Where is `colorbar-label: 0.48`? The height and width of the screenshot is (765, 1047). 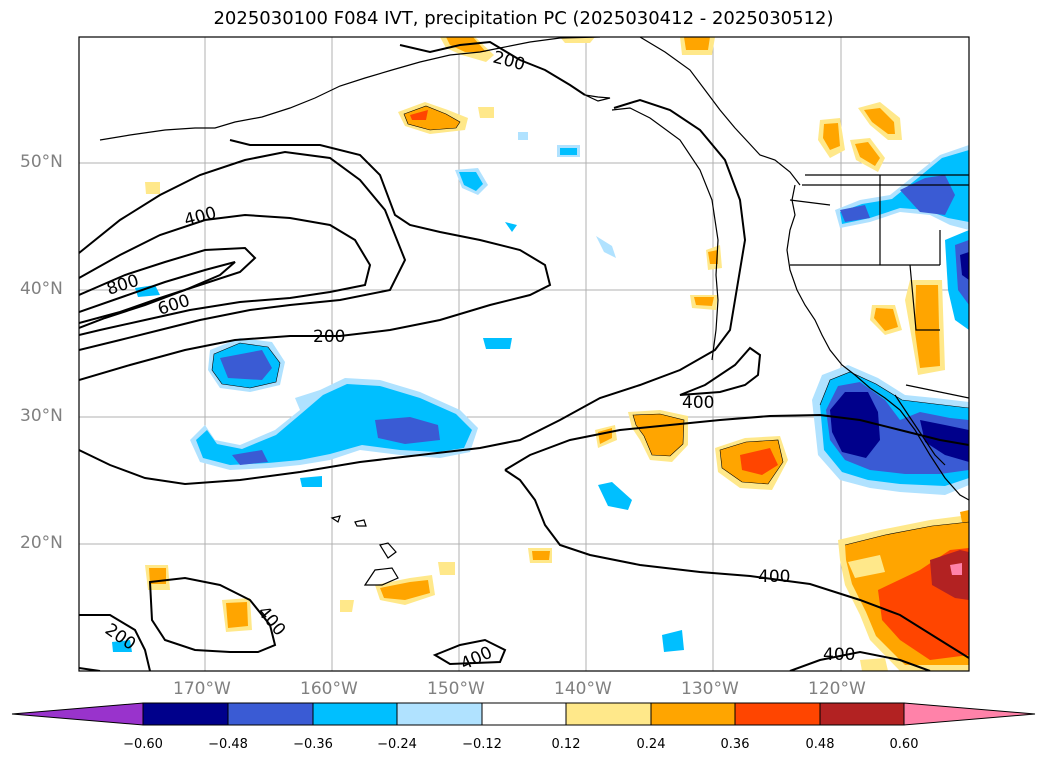 colorbar-label: 0.48 is located at coordinates (820, 744).